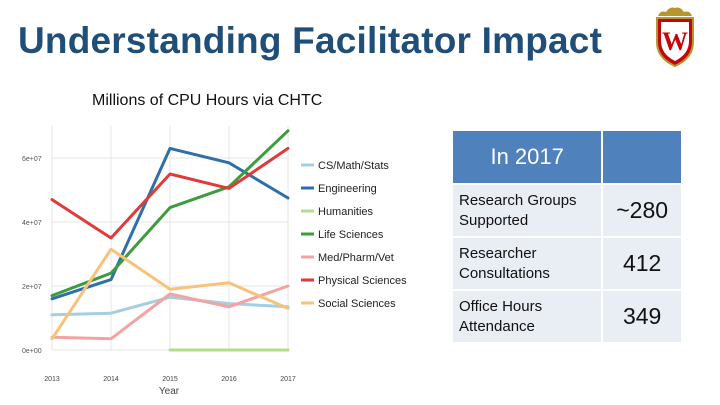 This screenshot has width=720, height=405. I want to click on table-row: Office Hours Attendance 349, so click(567, 316).